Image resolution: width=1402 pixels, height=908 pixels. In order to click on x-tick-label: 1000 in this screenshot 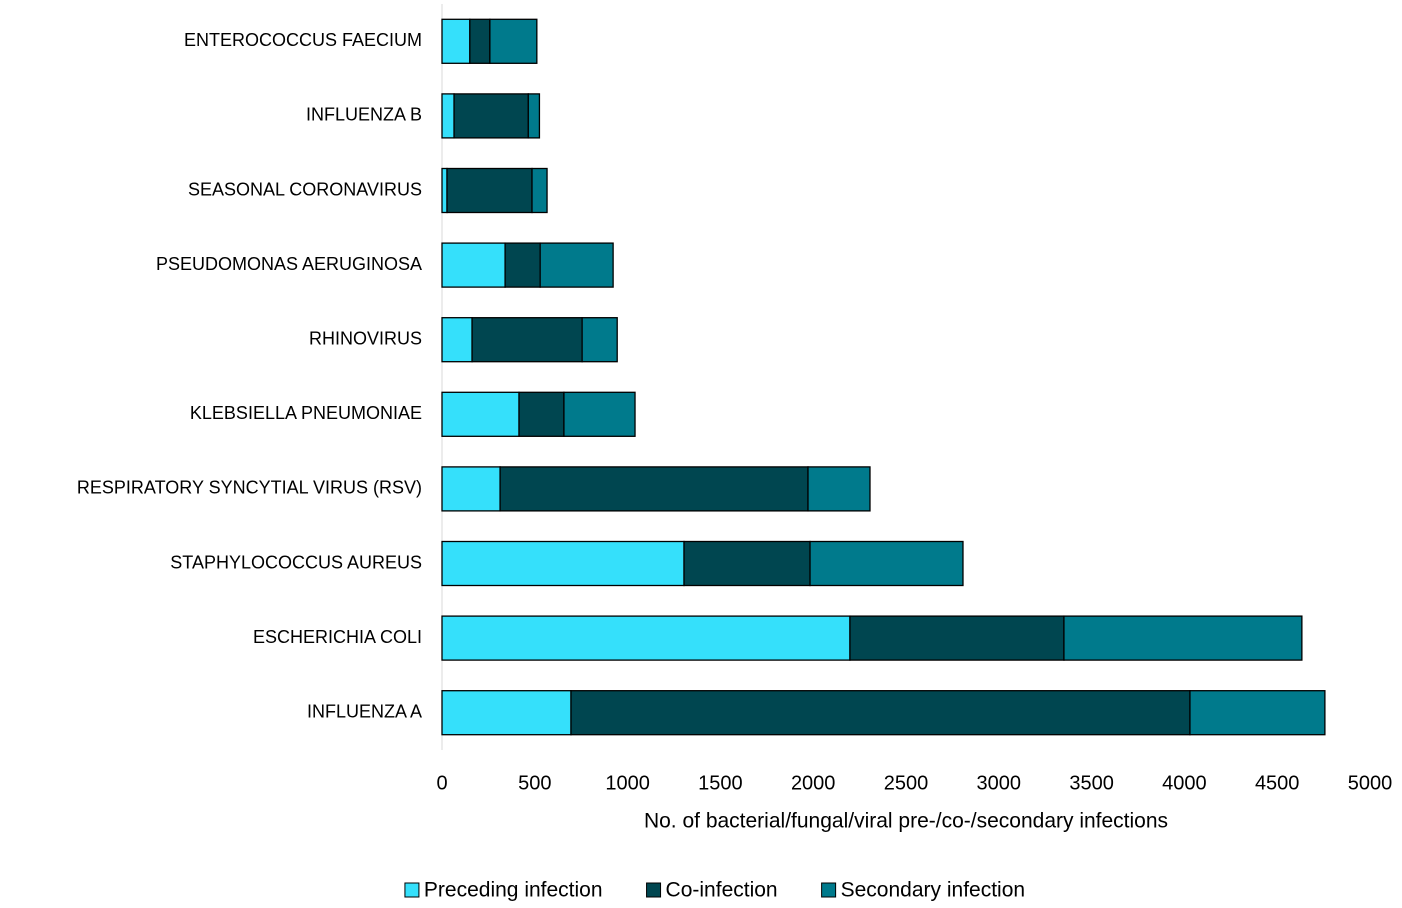, I will do `click(627, 783)`.